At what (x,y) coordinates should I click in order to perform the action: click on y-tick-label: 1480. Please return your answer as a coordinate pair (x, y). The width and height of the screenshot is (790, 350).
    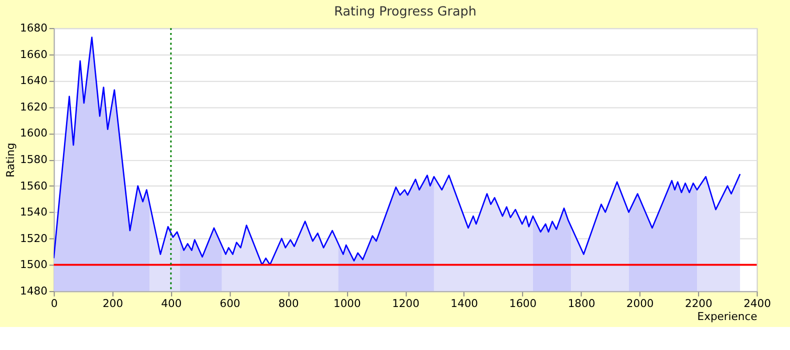
    Looking at the image, I should click on (34, 291).